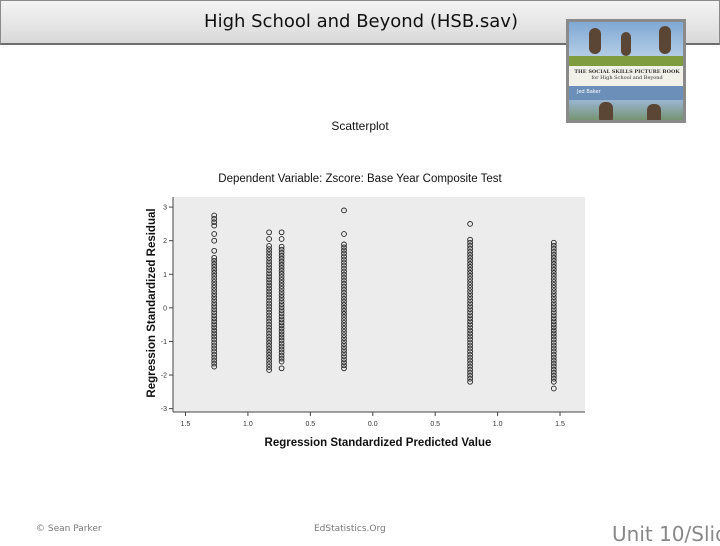  Describe the element at coordinates (498, 424) in the screenshot. I see `x-tick-label: 1.0` at that location.